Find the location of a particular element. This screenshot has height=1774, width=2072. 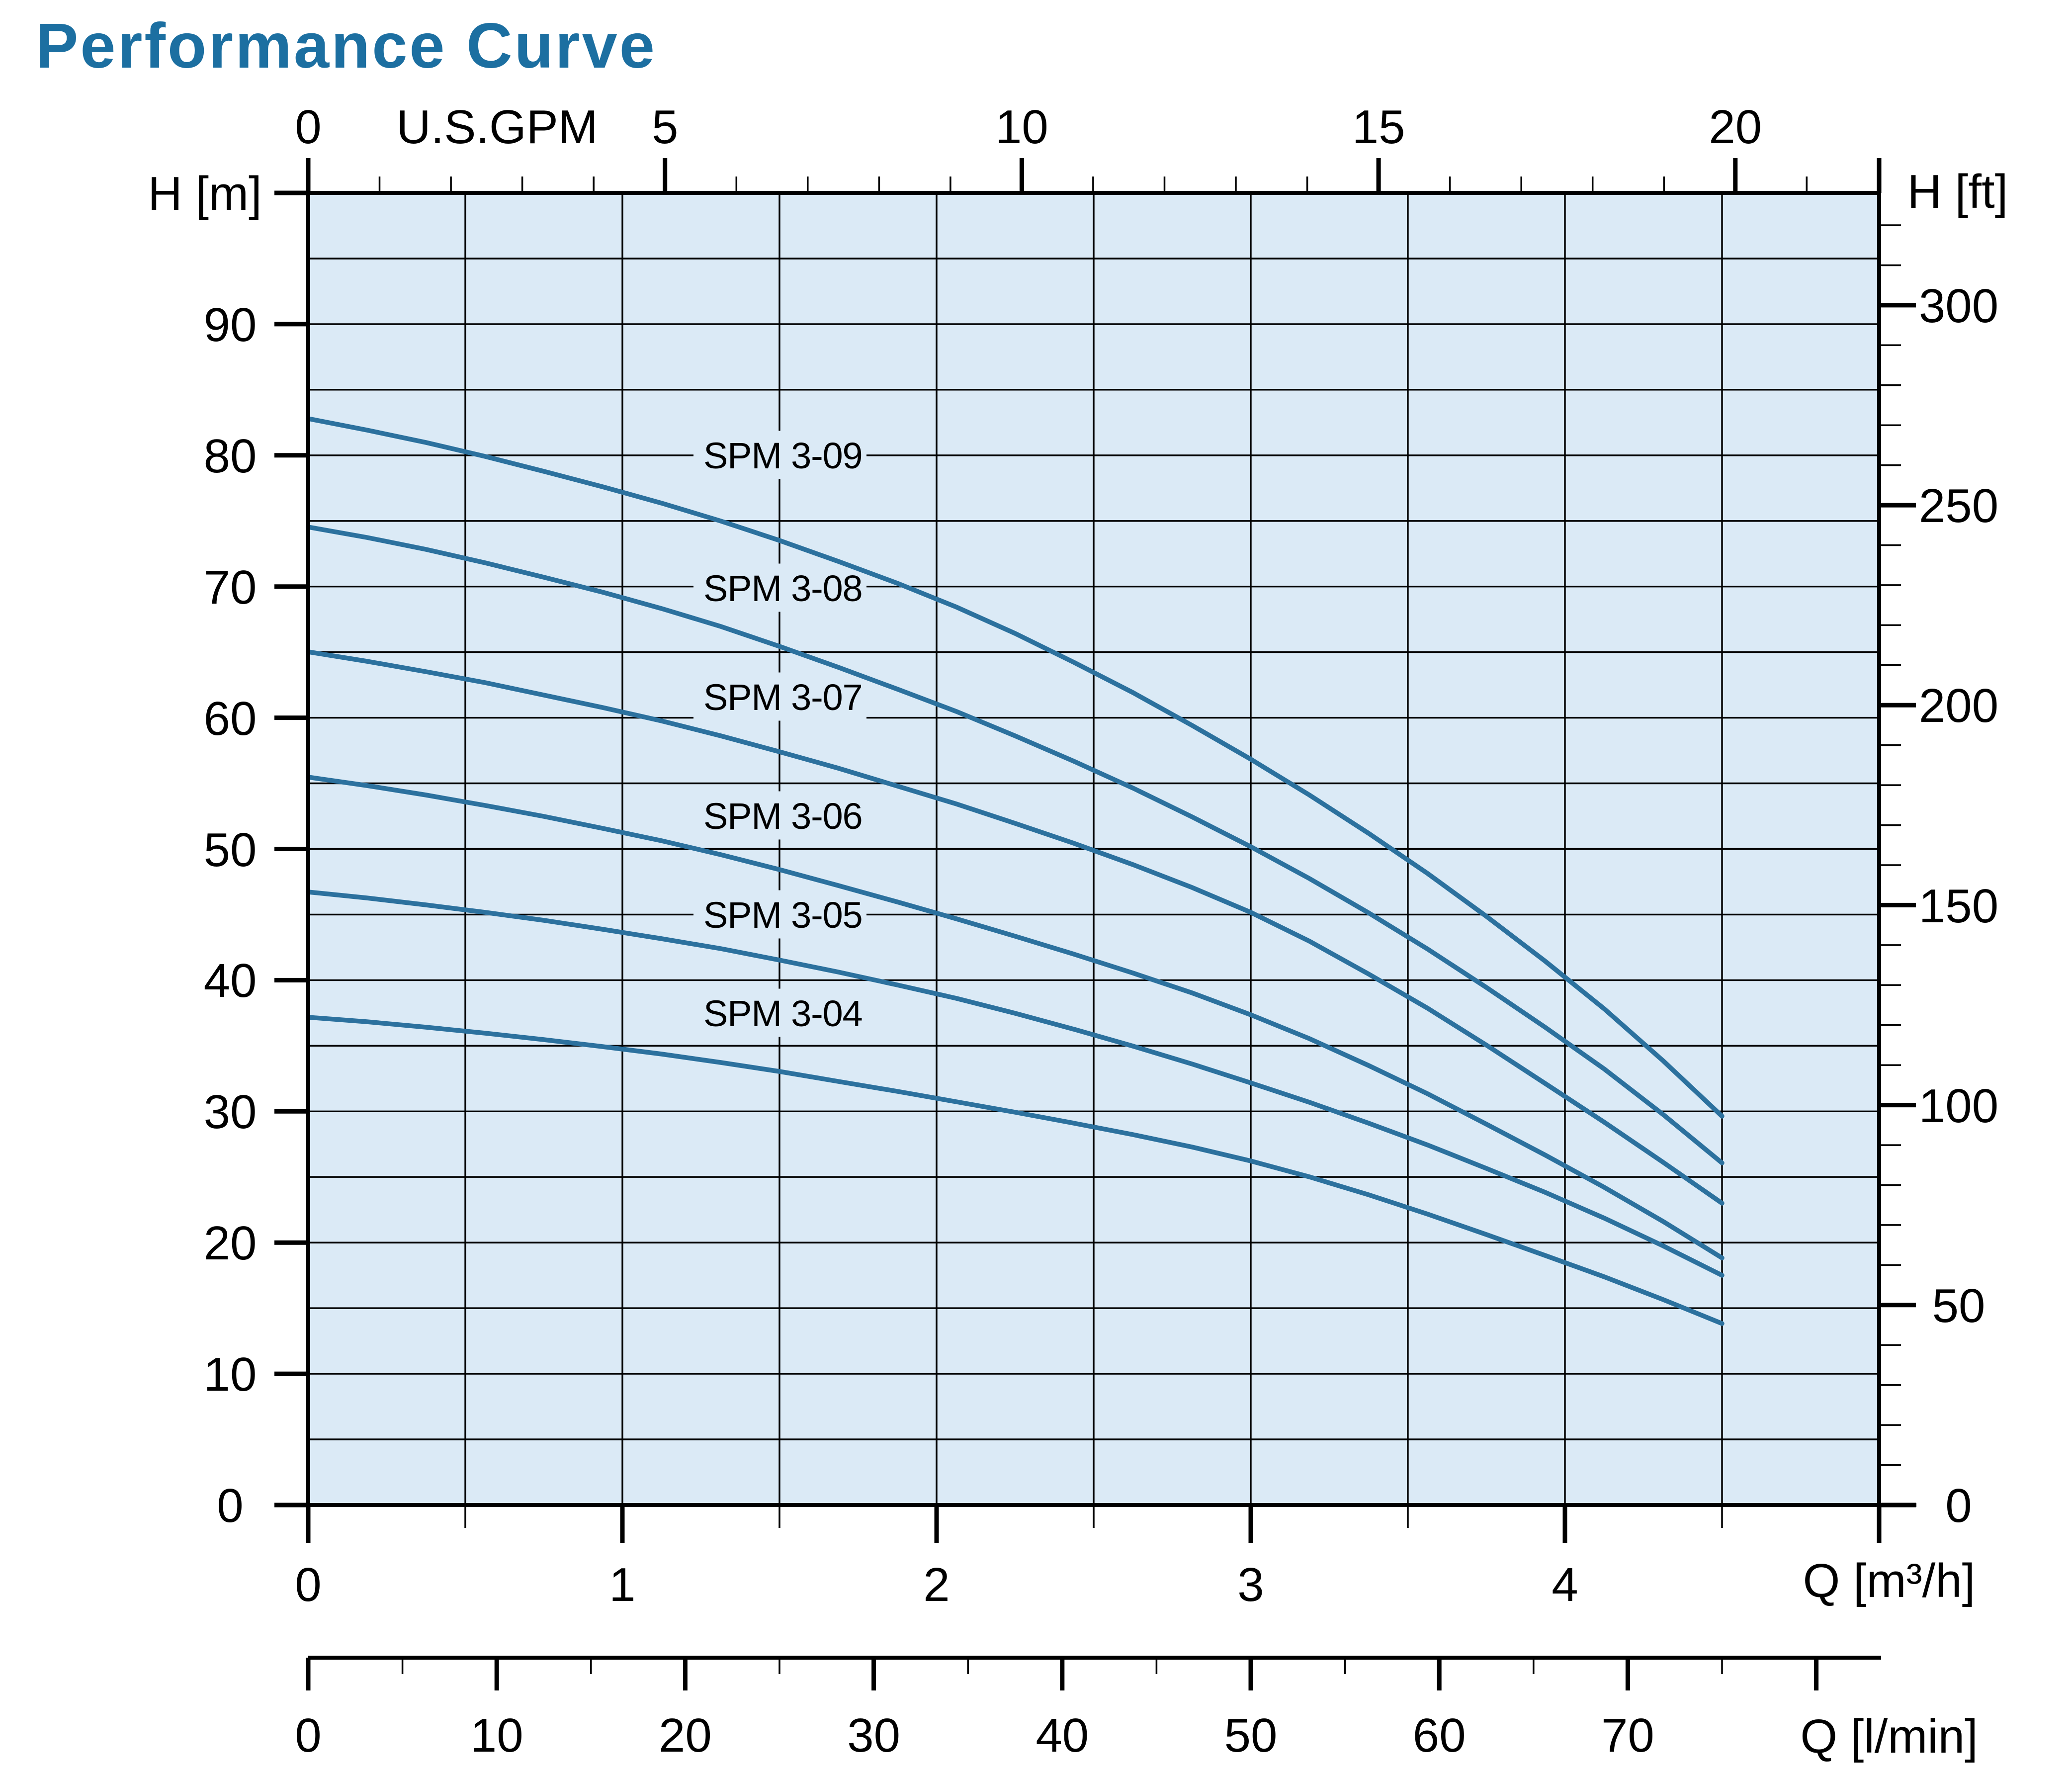

svg-text: 15 is located at coordinates (1379, 127).